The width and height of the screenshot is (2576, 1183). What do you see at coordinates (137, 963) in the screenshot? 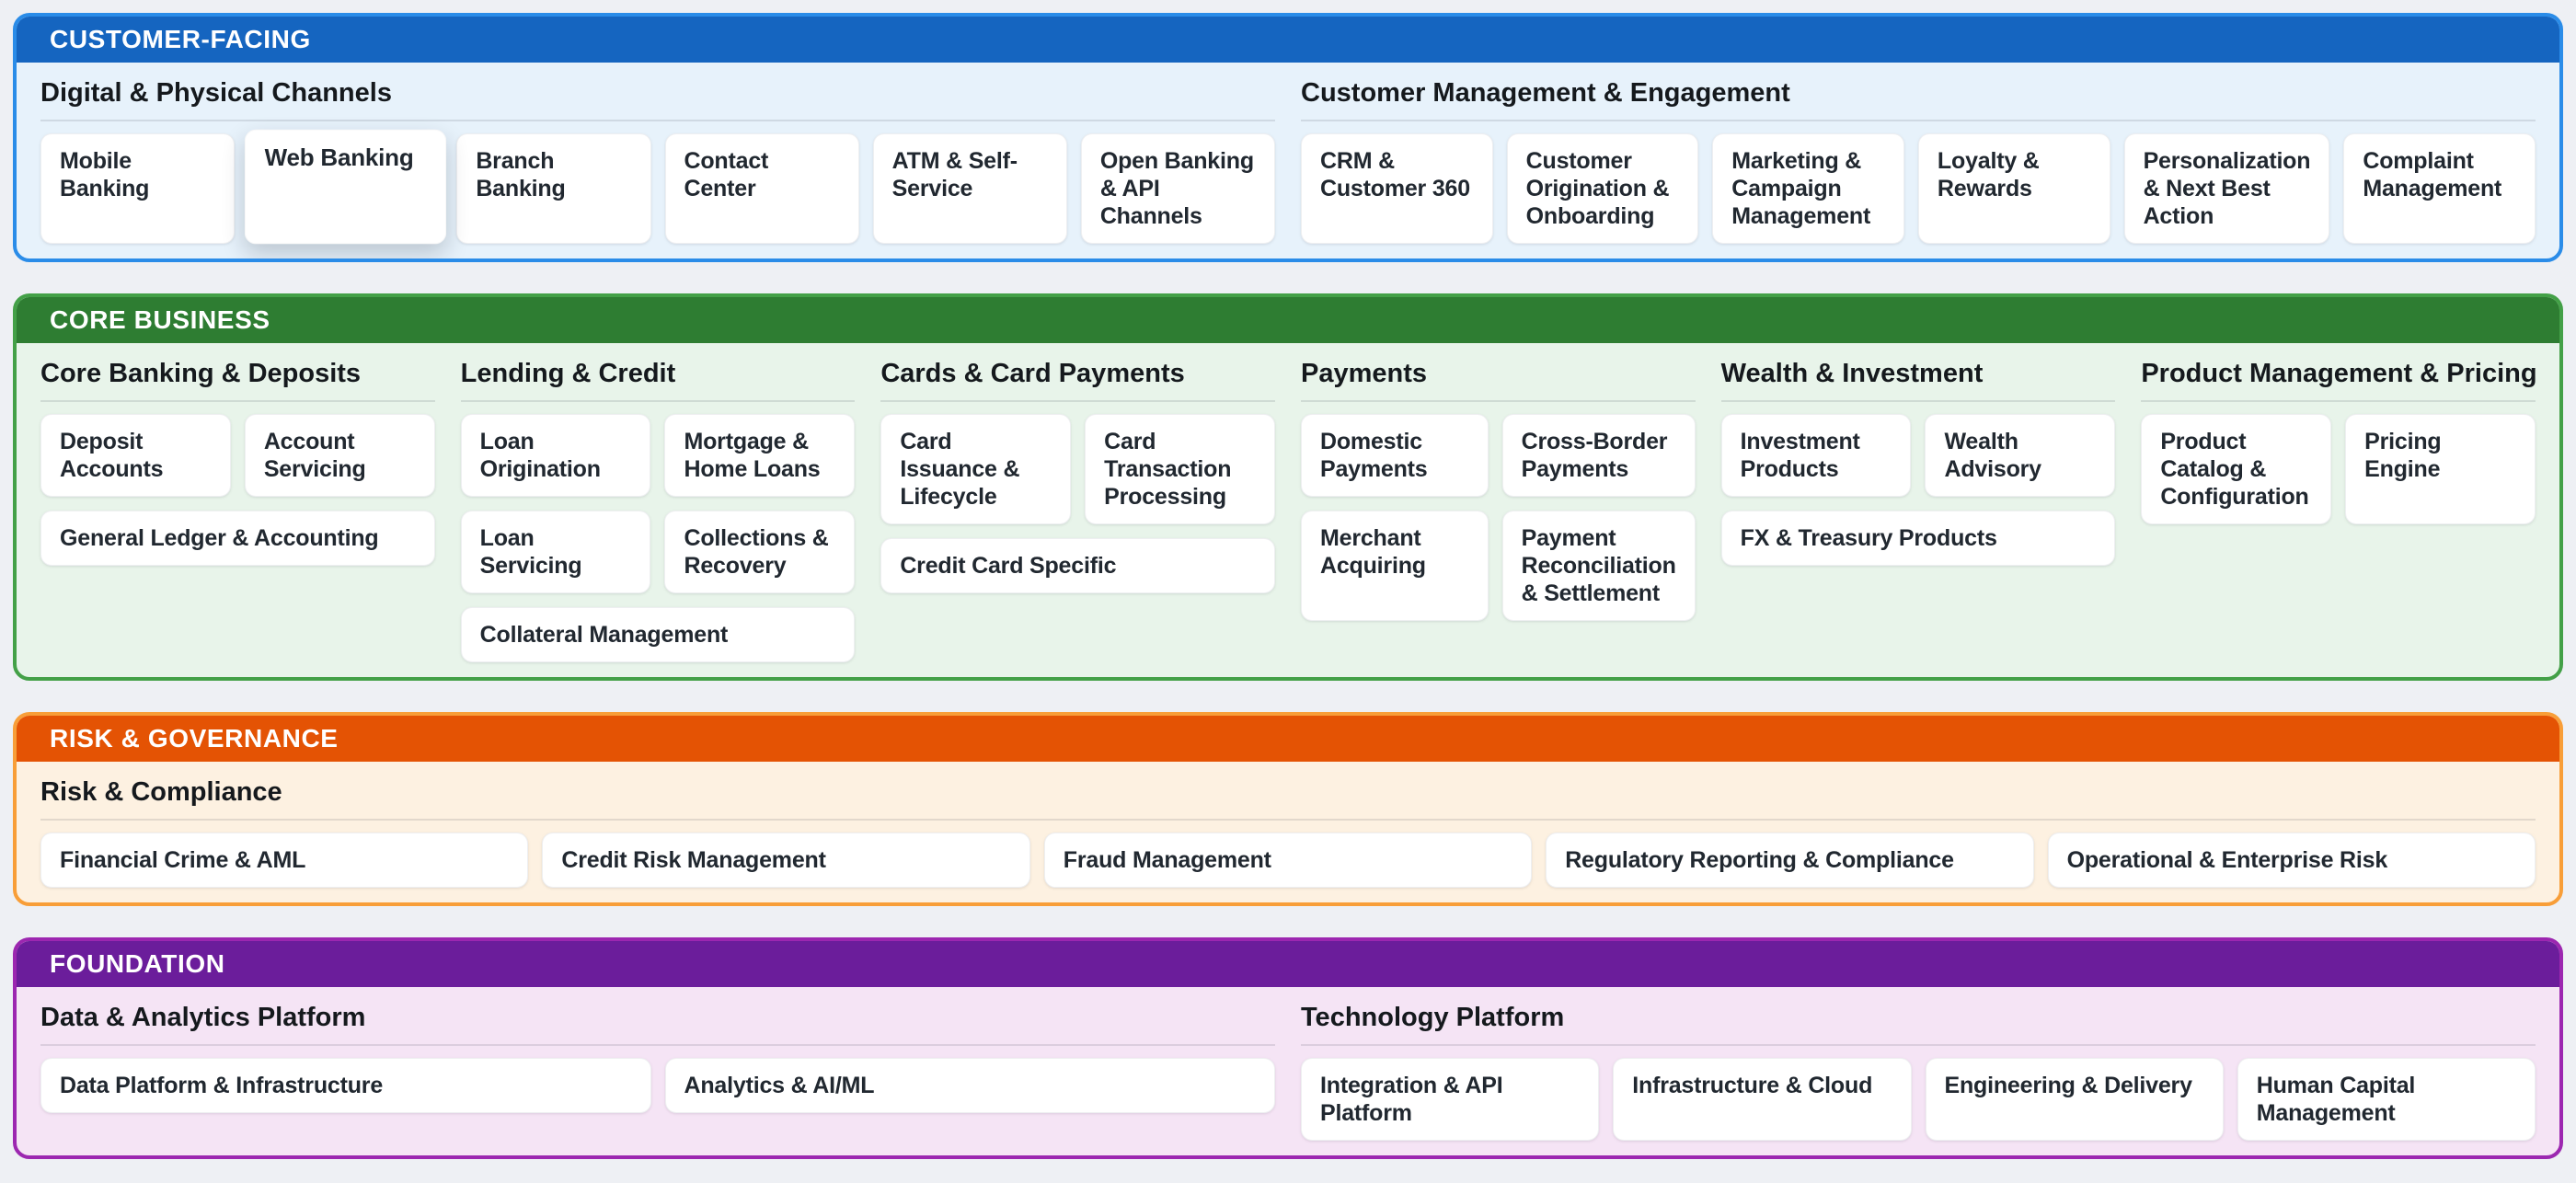
I see `band-title-foundation: FOUNDATION` at bounding box center [137, 963].